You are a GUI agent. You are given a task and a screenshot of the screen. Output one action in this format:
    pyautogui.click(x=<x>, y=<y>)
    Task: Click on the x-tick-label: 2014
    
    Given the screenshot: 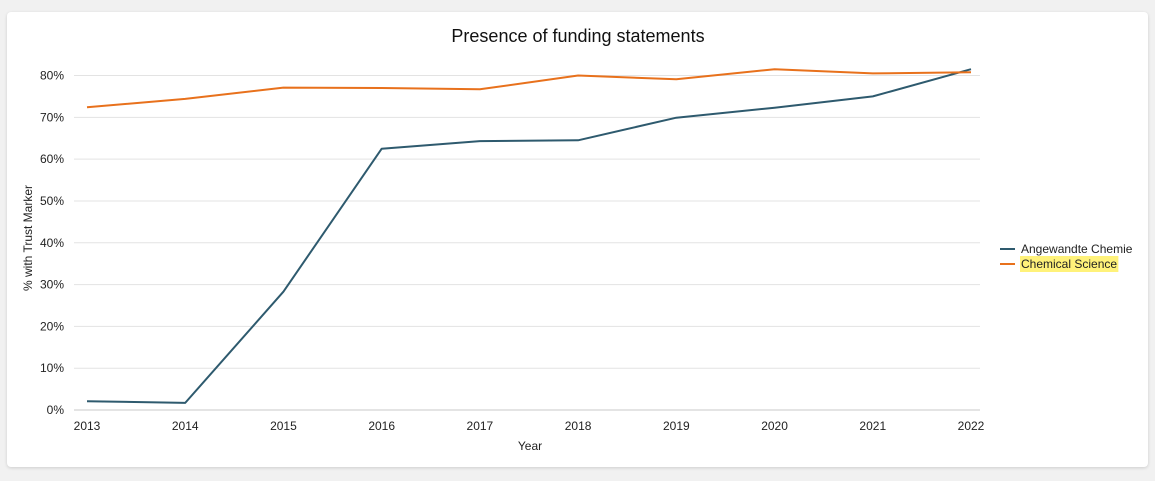 What is the action you would take?
    pyautogui.click(x=185, y=426)
    